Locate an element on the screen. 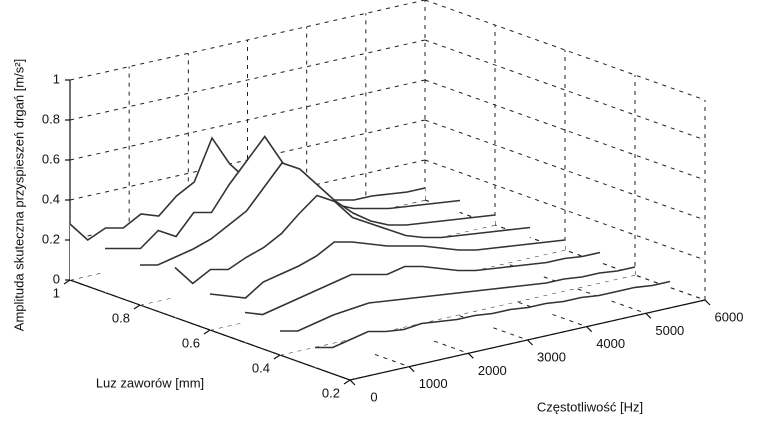 The height and width of the screenshot is (428, 779). z-tick-label: 0.8 is located at coordinates (51, 118).